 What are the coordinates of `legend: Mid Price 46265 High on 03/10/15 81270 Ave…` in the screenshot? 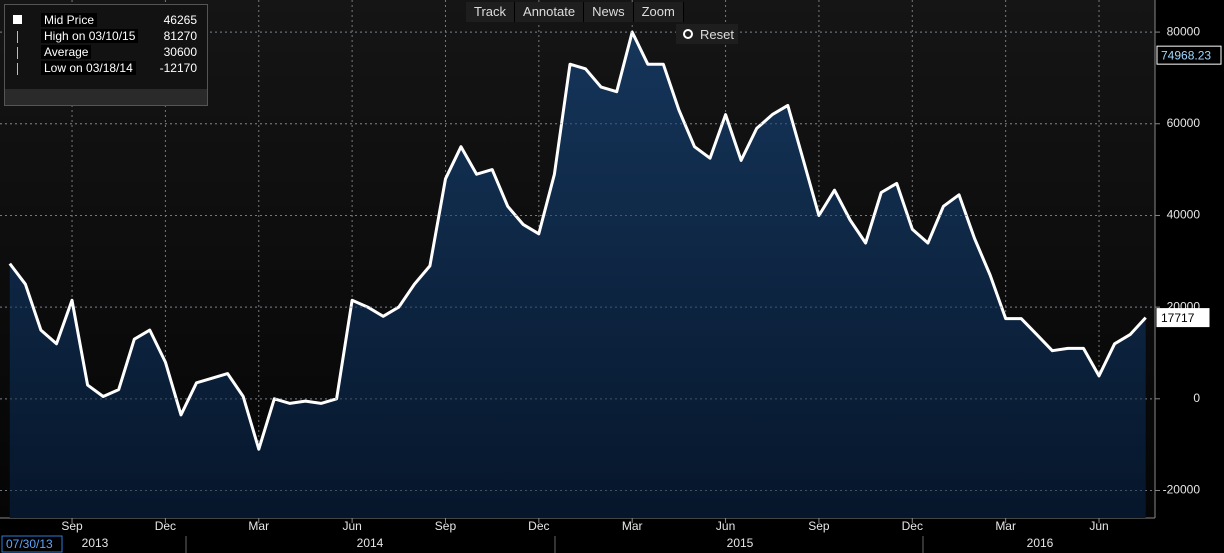 It's located at (106, 55).